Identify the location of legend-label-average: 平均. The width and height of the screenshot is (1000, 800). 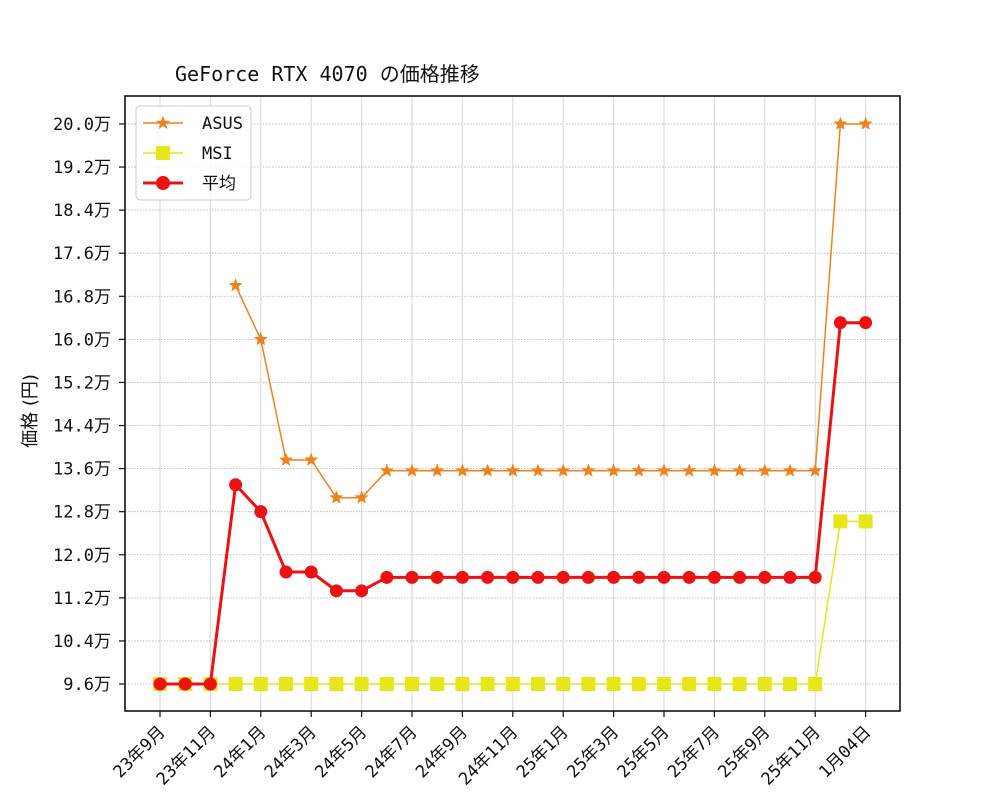
(219, 184).